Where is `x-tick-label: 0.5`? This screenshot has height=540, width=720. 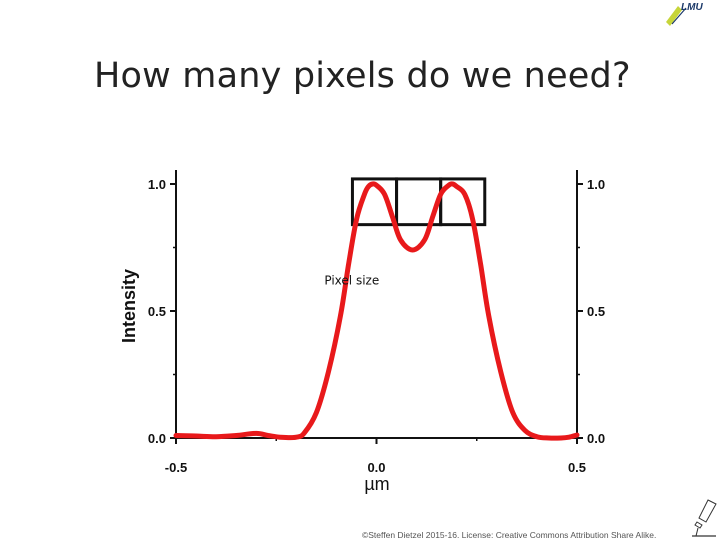
x-tick-label: 0.5 is located at coordinates (577, 467).